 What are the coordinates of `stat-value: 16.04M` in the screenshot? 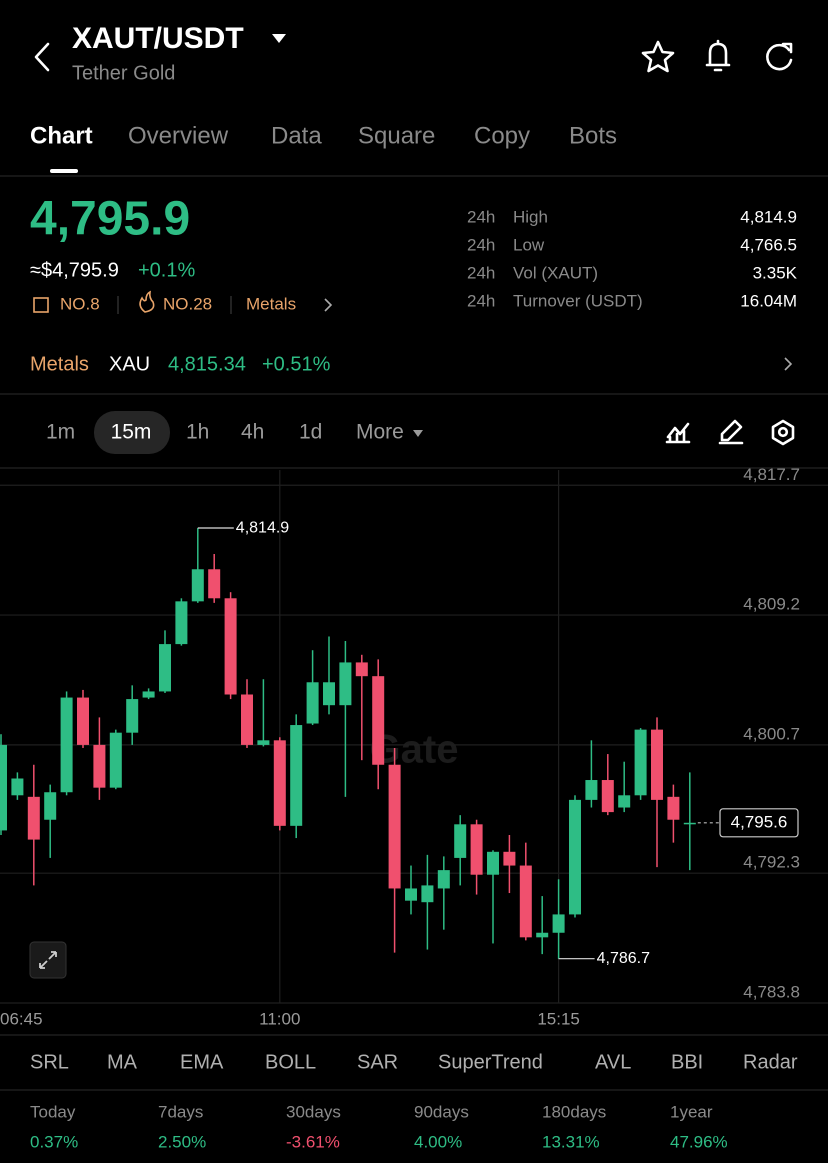 It's located at (768, 300).